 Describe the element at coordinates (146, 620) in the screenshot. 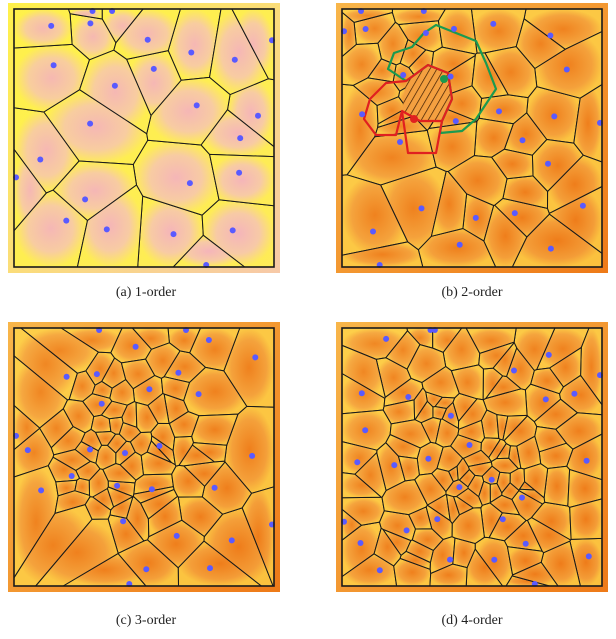

I see `caption-c: (c) 3-order` at that location.